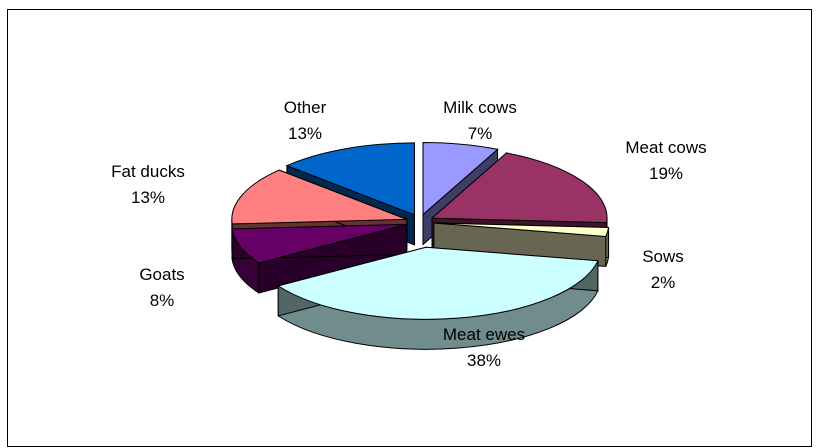  Describe the element at coordinates (521, 229) in the screenshot. I see `slice-top-sows` at that location.